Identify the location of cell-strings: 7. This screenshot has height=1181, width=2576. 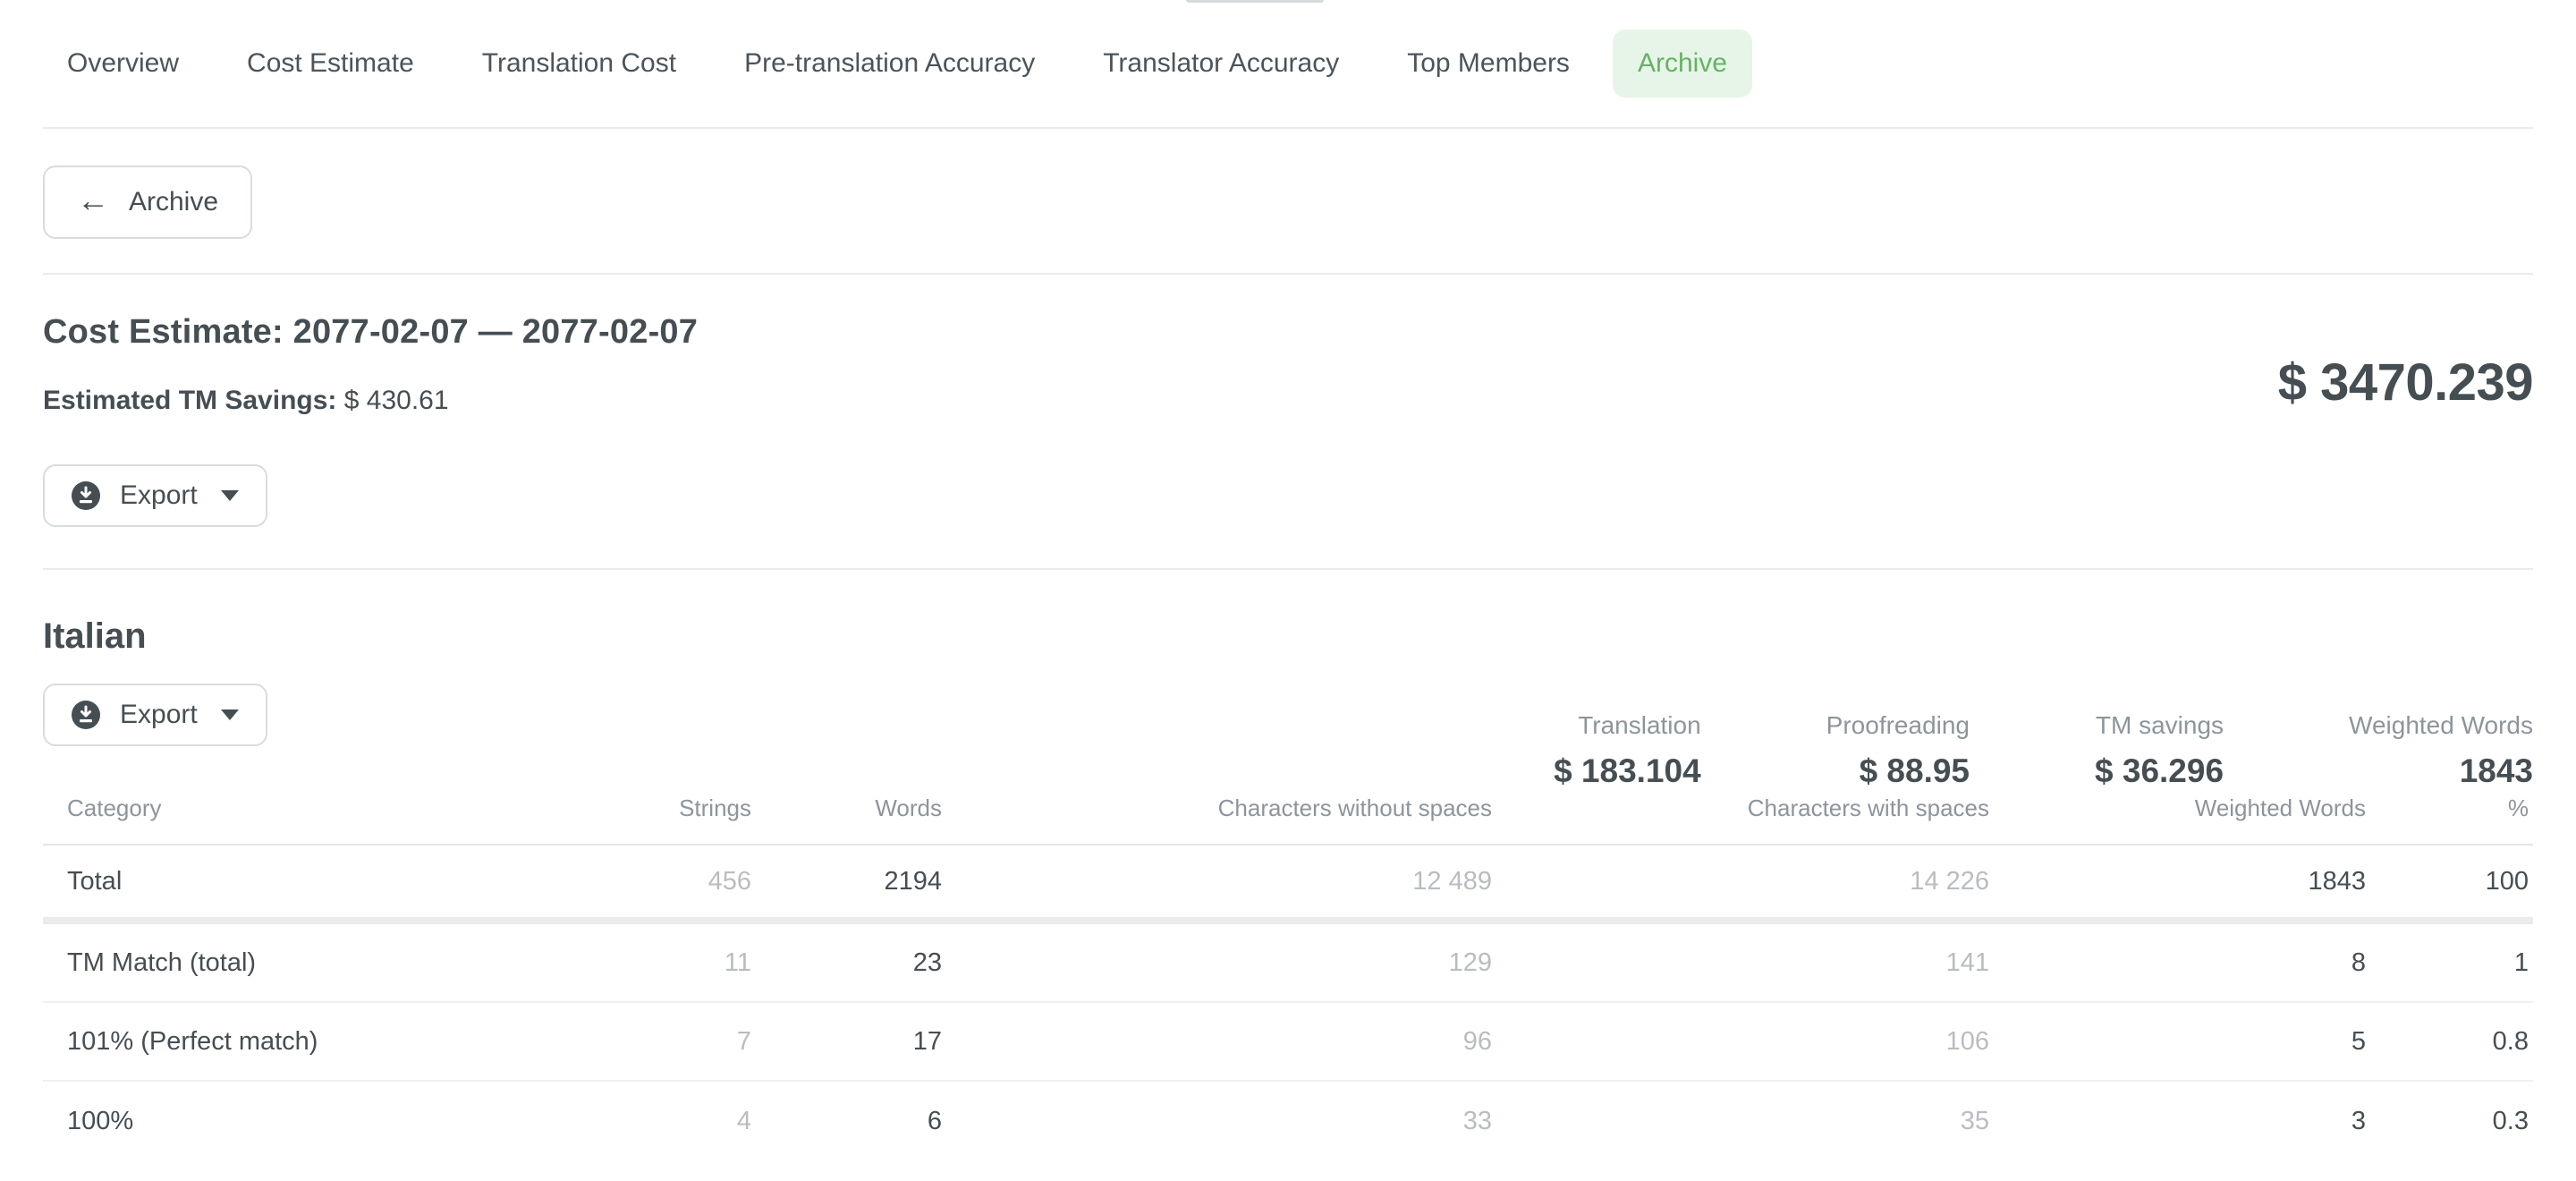
(743, 1041).